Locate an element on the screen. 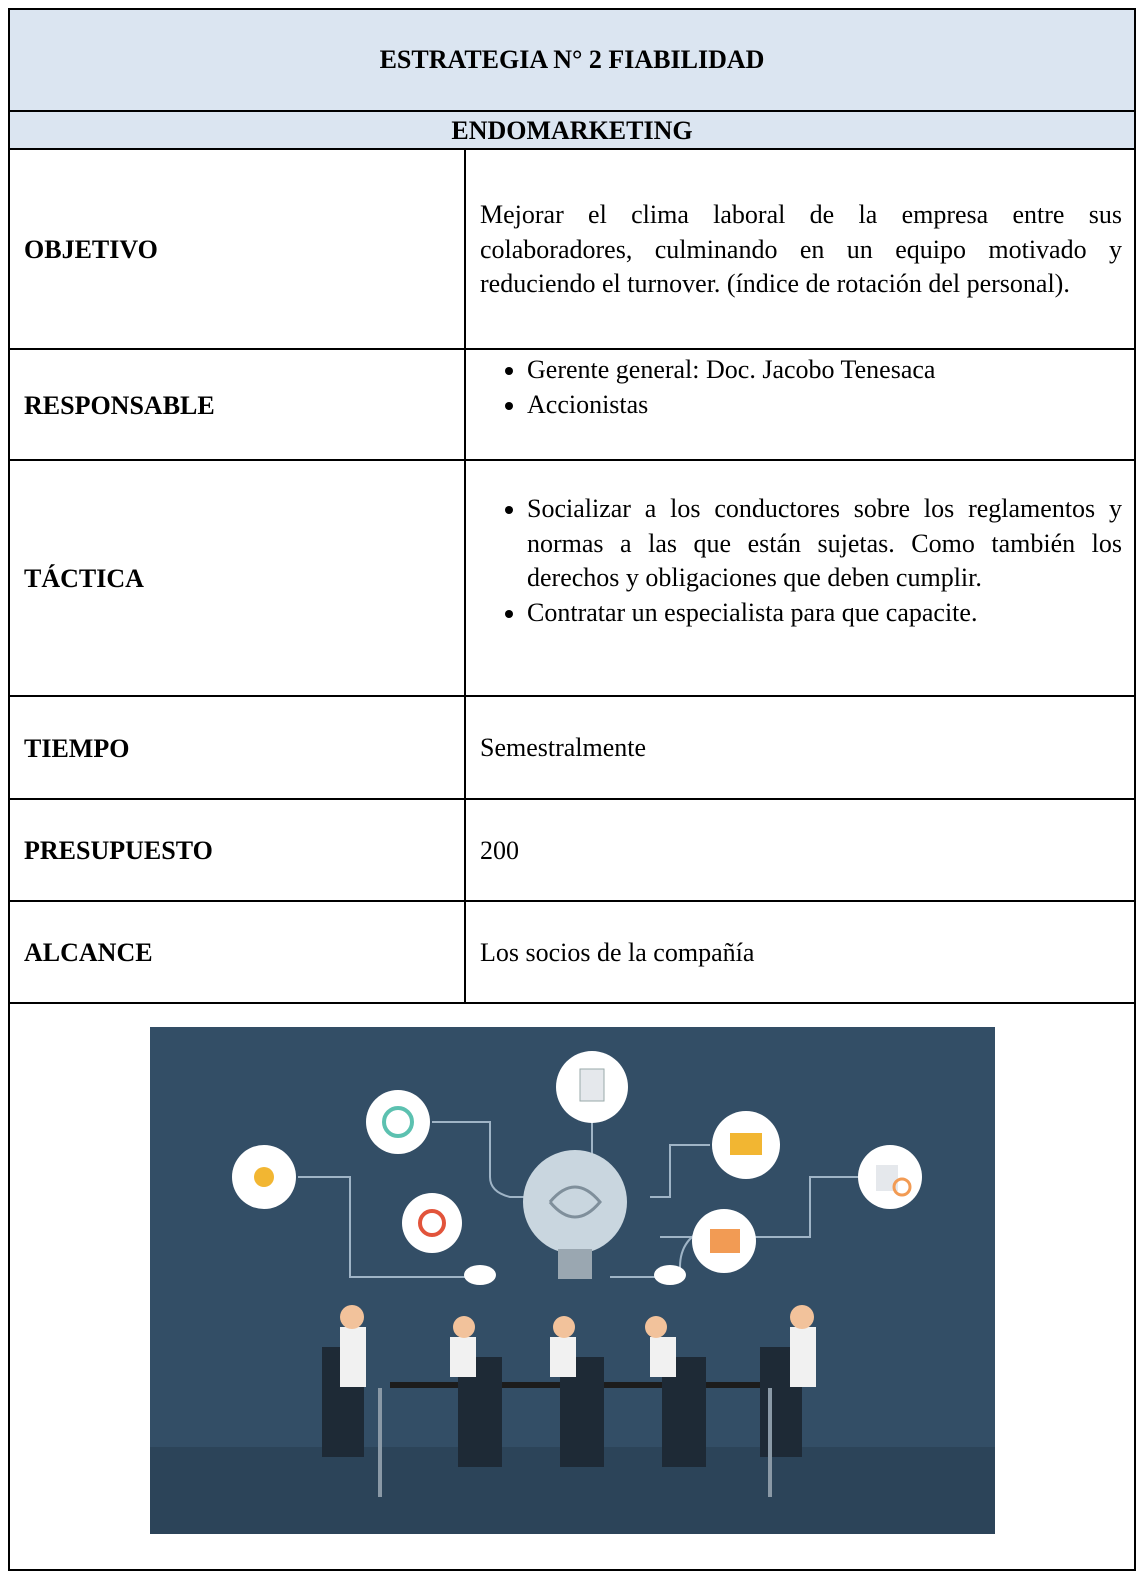 The height and width of the screenshot is (1573, 1139). bullet-item: Gerente general: Doc. Jacobo Tenesaca is located at coordinates (731, 370).